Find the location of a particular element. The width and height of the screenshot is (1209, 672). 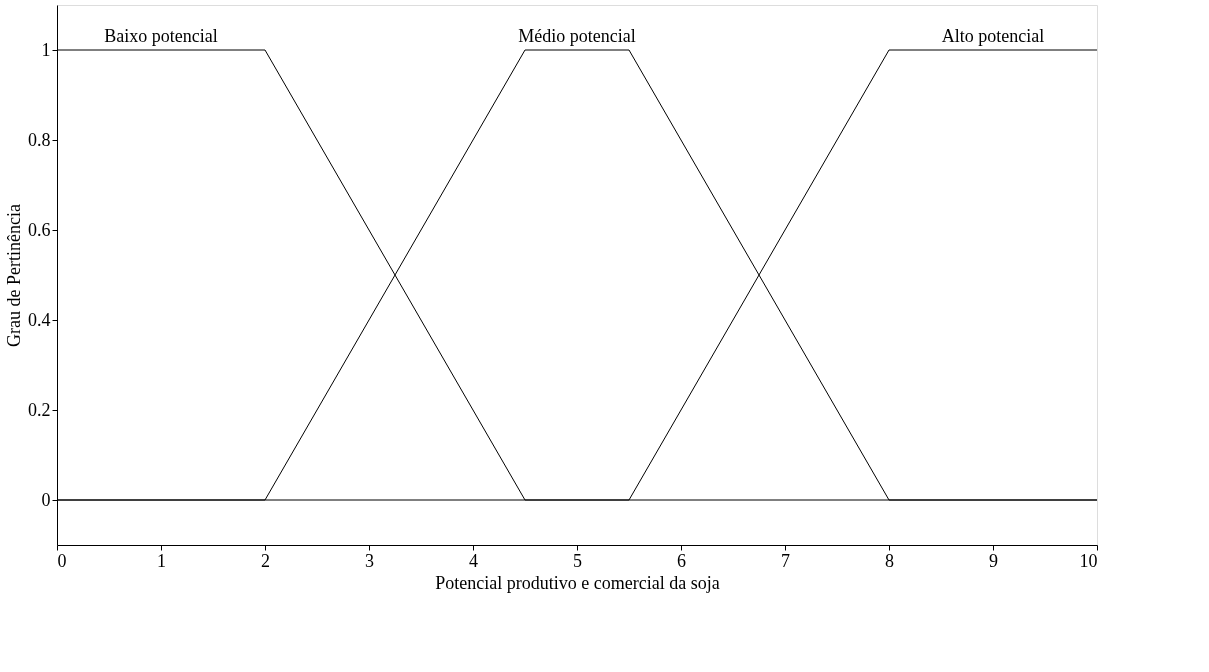

y-tick-label: 1 is located at coordinates (46, 49).